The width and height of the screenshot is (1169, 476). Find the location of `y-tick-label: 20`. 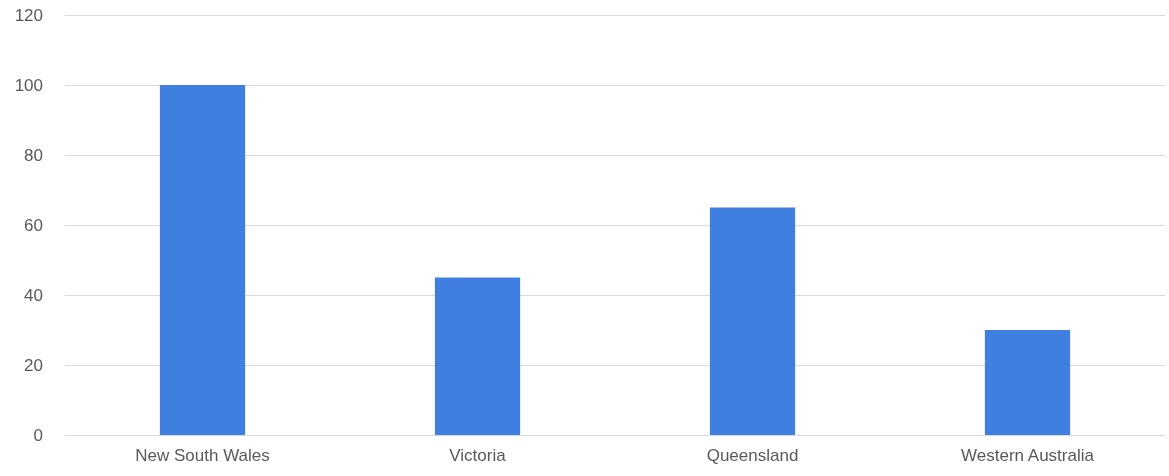

y-tick-label: 20 is located at coordinates (33, 365).